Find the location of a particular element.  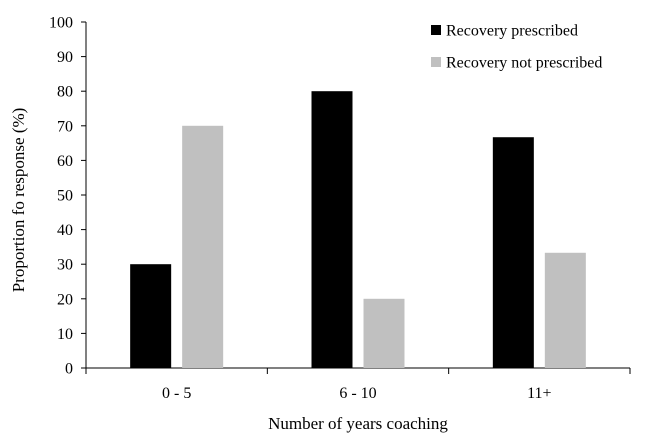

y-axis: 0 10 20 30 40 50 60 70 80 90 100 is located at coordinates (68, 196).